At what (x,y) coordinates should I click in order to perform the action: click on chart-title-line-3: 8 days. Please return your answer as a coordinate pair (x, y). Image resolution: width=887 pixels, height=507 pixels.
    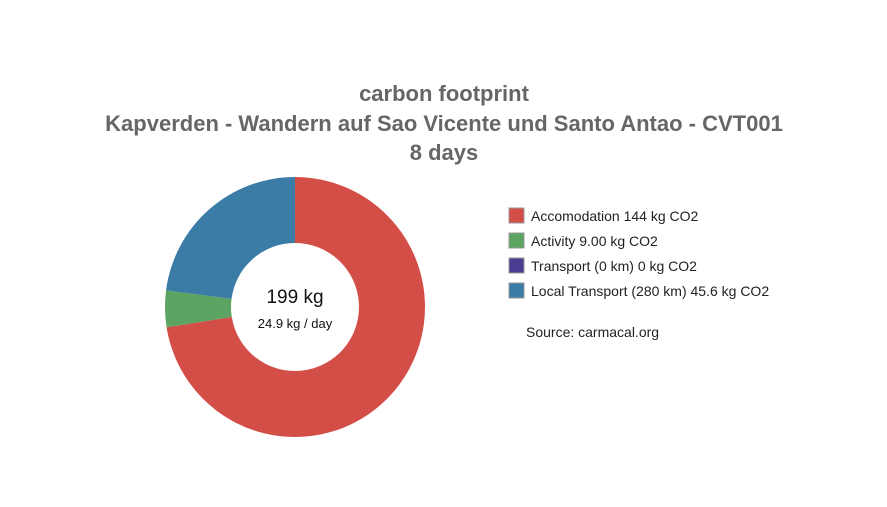
    Looking at the image, I should click on (444, 152).